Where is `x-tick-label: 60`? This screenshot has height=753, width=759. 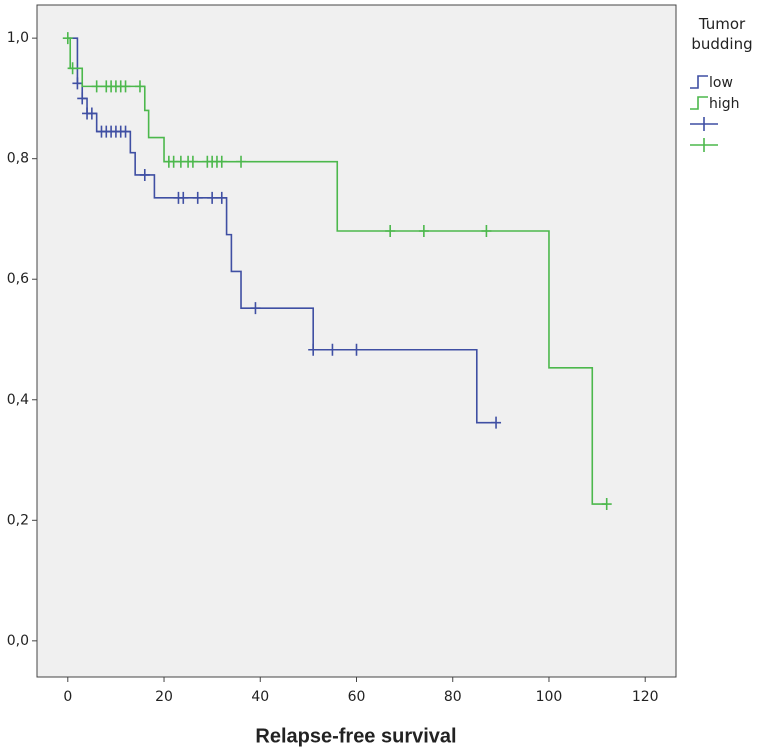
x-tick-label: 60 is located at coordinates (357, 697).